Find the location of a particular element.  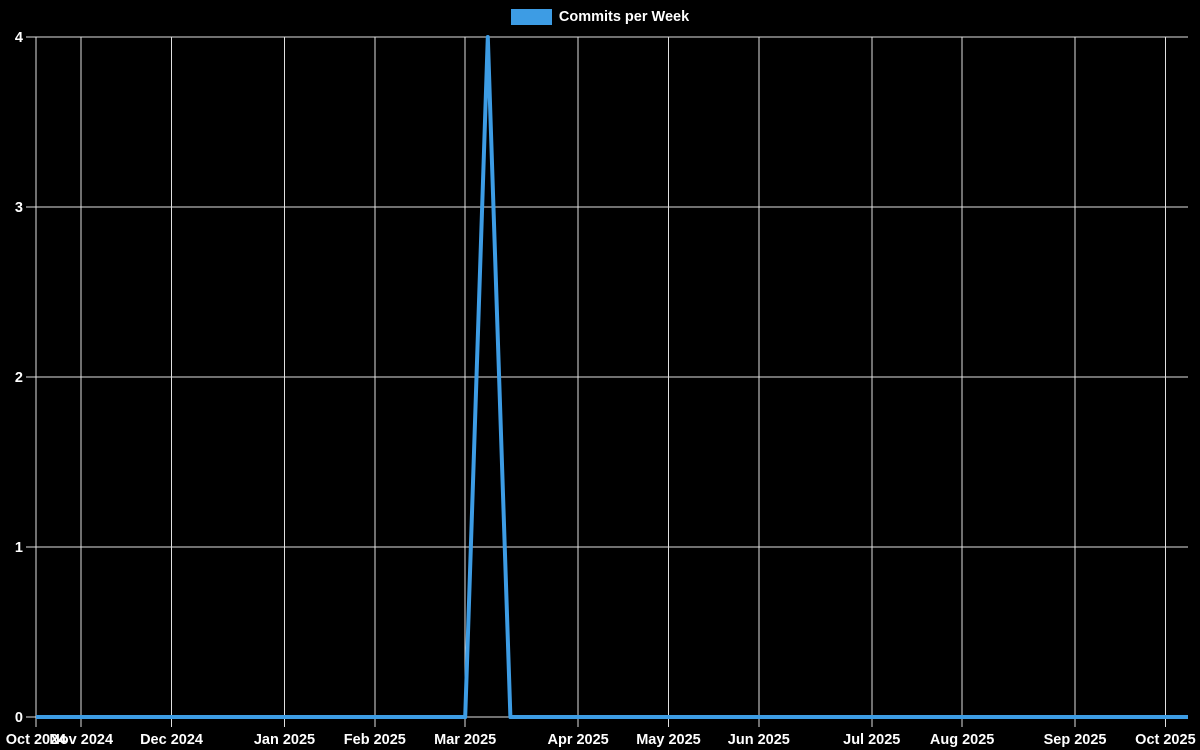

x-tick-label: Jul 2025 is located at coordinates (871, 740).